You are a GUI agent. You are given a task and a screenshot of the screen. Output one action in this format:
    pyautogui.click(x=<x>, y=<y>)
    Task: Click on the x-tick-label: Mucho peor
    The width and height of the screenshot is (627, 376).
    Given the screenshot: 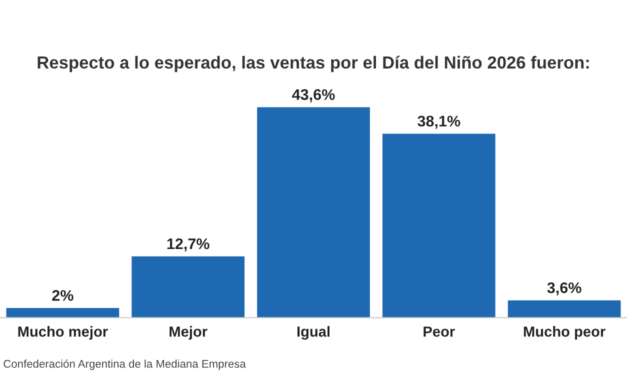 What is the action you would take?
    pyautogui.click(x=565, y=333)
    